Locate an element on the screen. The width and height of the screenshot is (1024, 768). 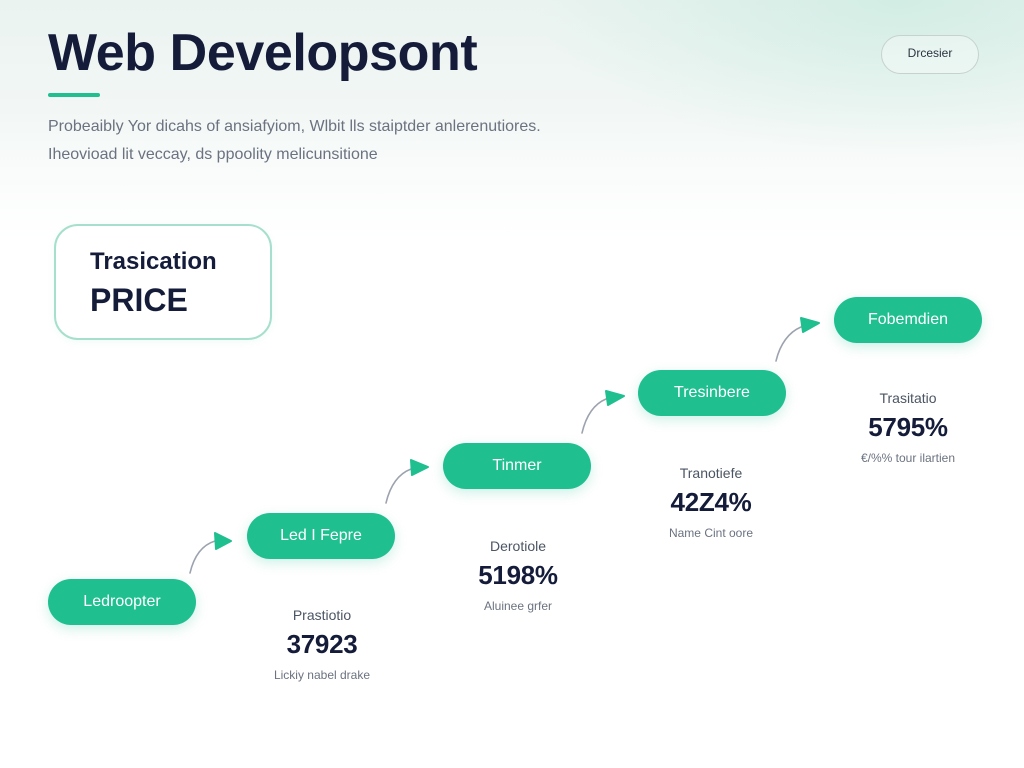
stat-label: Derotiole is located at coordinates (518, 546).